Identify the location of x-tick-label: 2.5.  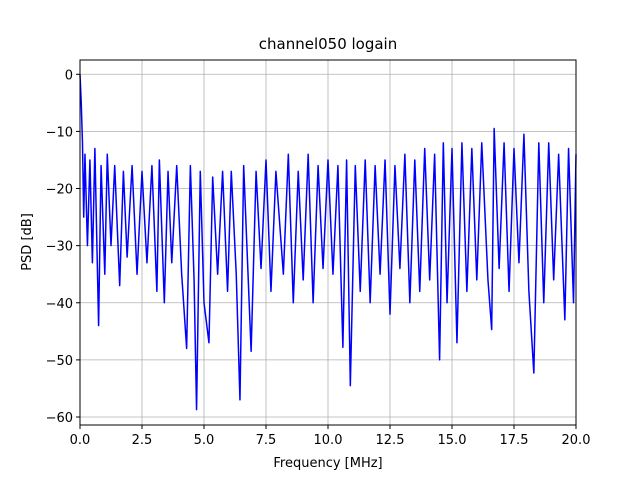
(142, 440).